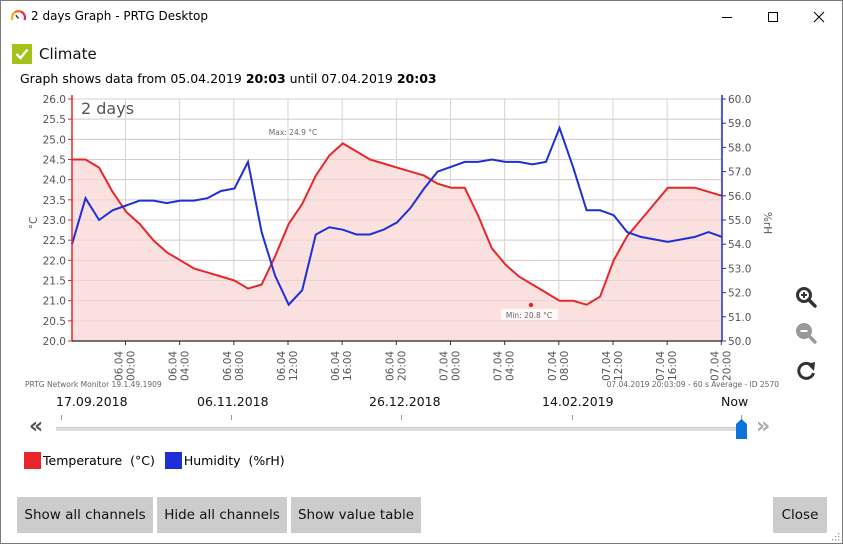 This screenshot has height=544, width=843. I want to click on timeline-label: Now, so click(735, 401).